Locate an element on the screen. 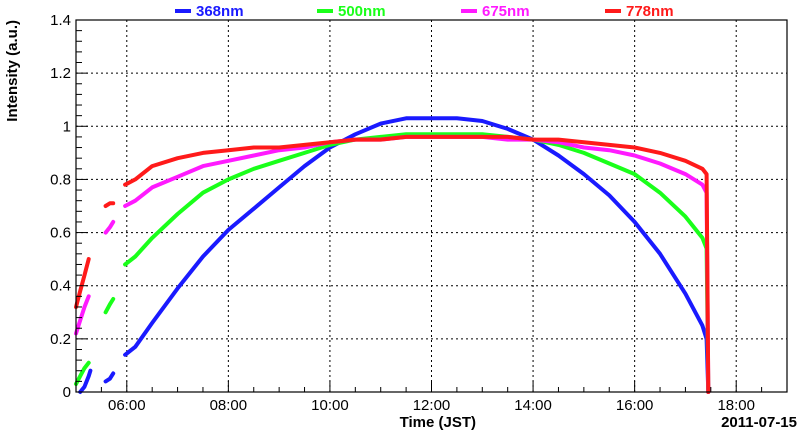 The width and height of the screenshot is (800, 434). y-tick-label: 0.2 is located at coordinates (60, 339).